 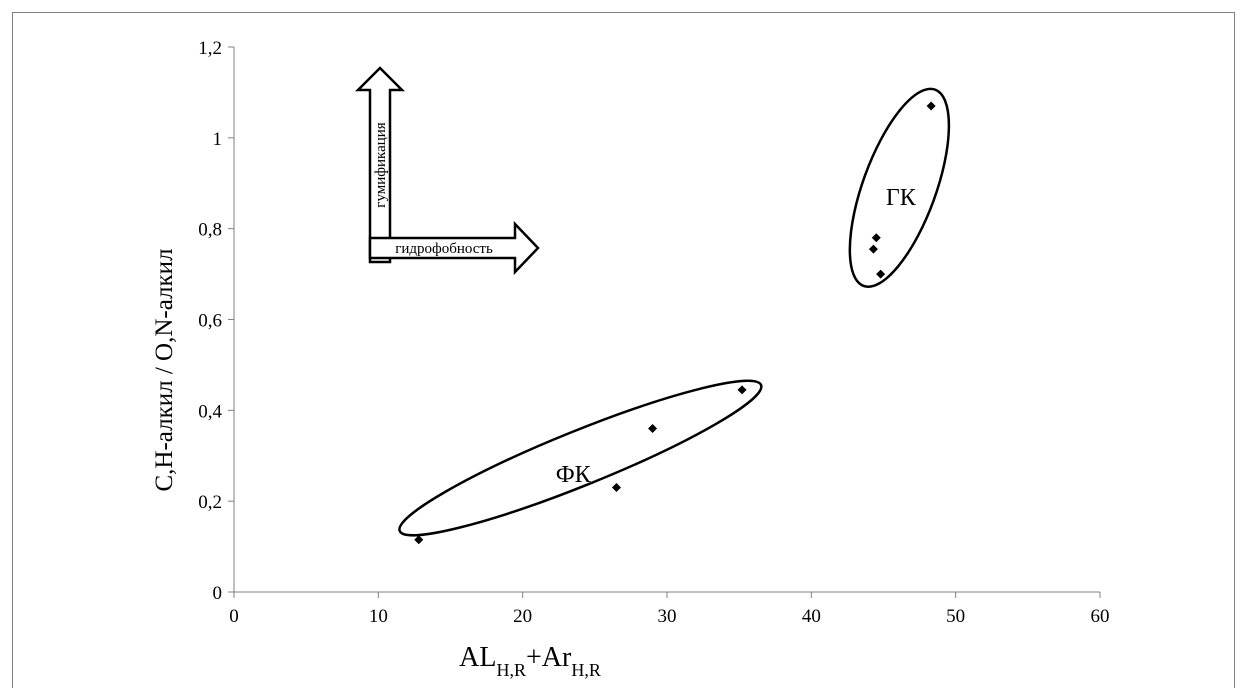 I want to click on x-tick-label: 30, so click(x=667, y=616).